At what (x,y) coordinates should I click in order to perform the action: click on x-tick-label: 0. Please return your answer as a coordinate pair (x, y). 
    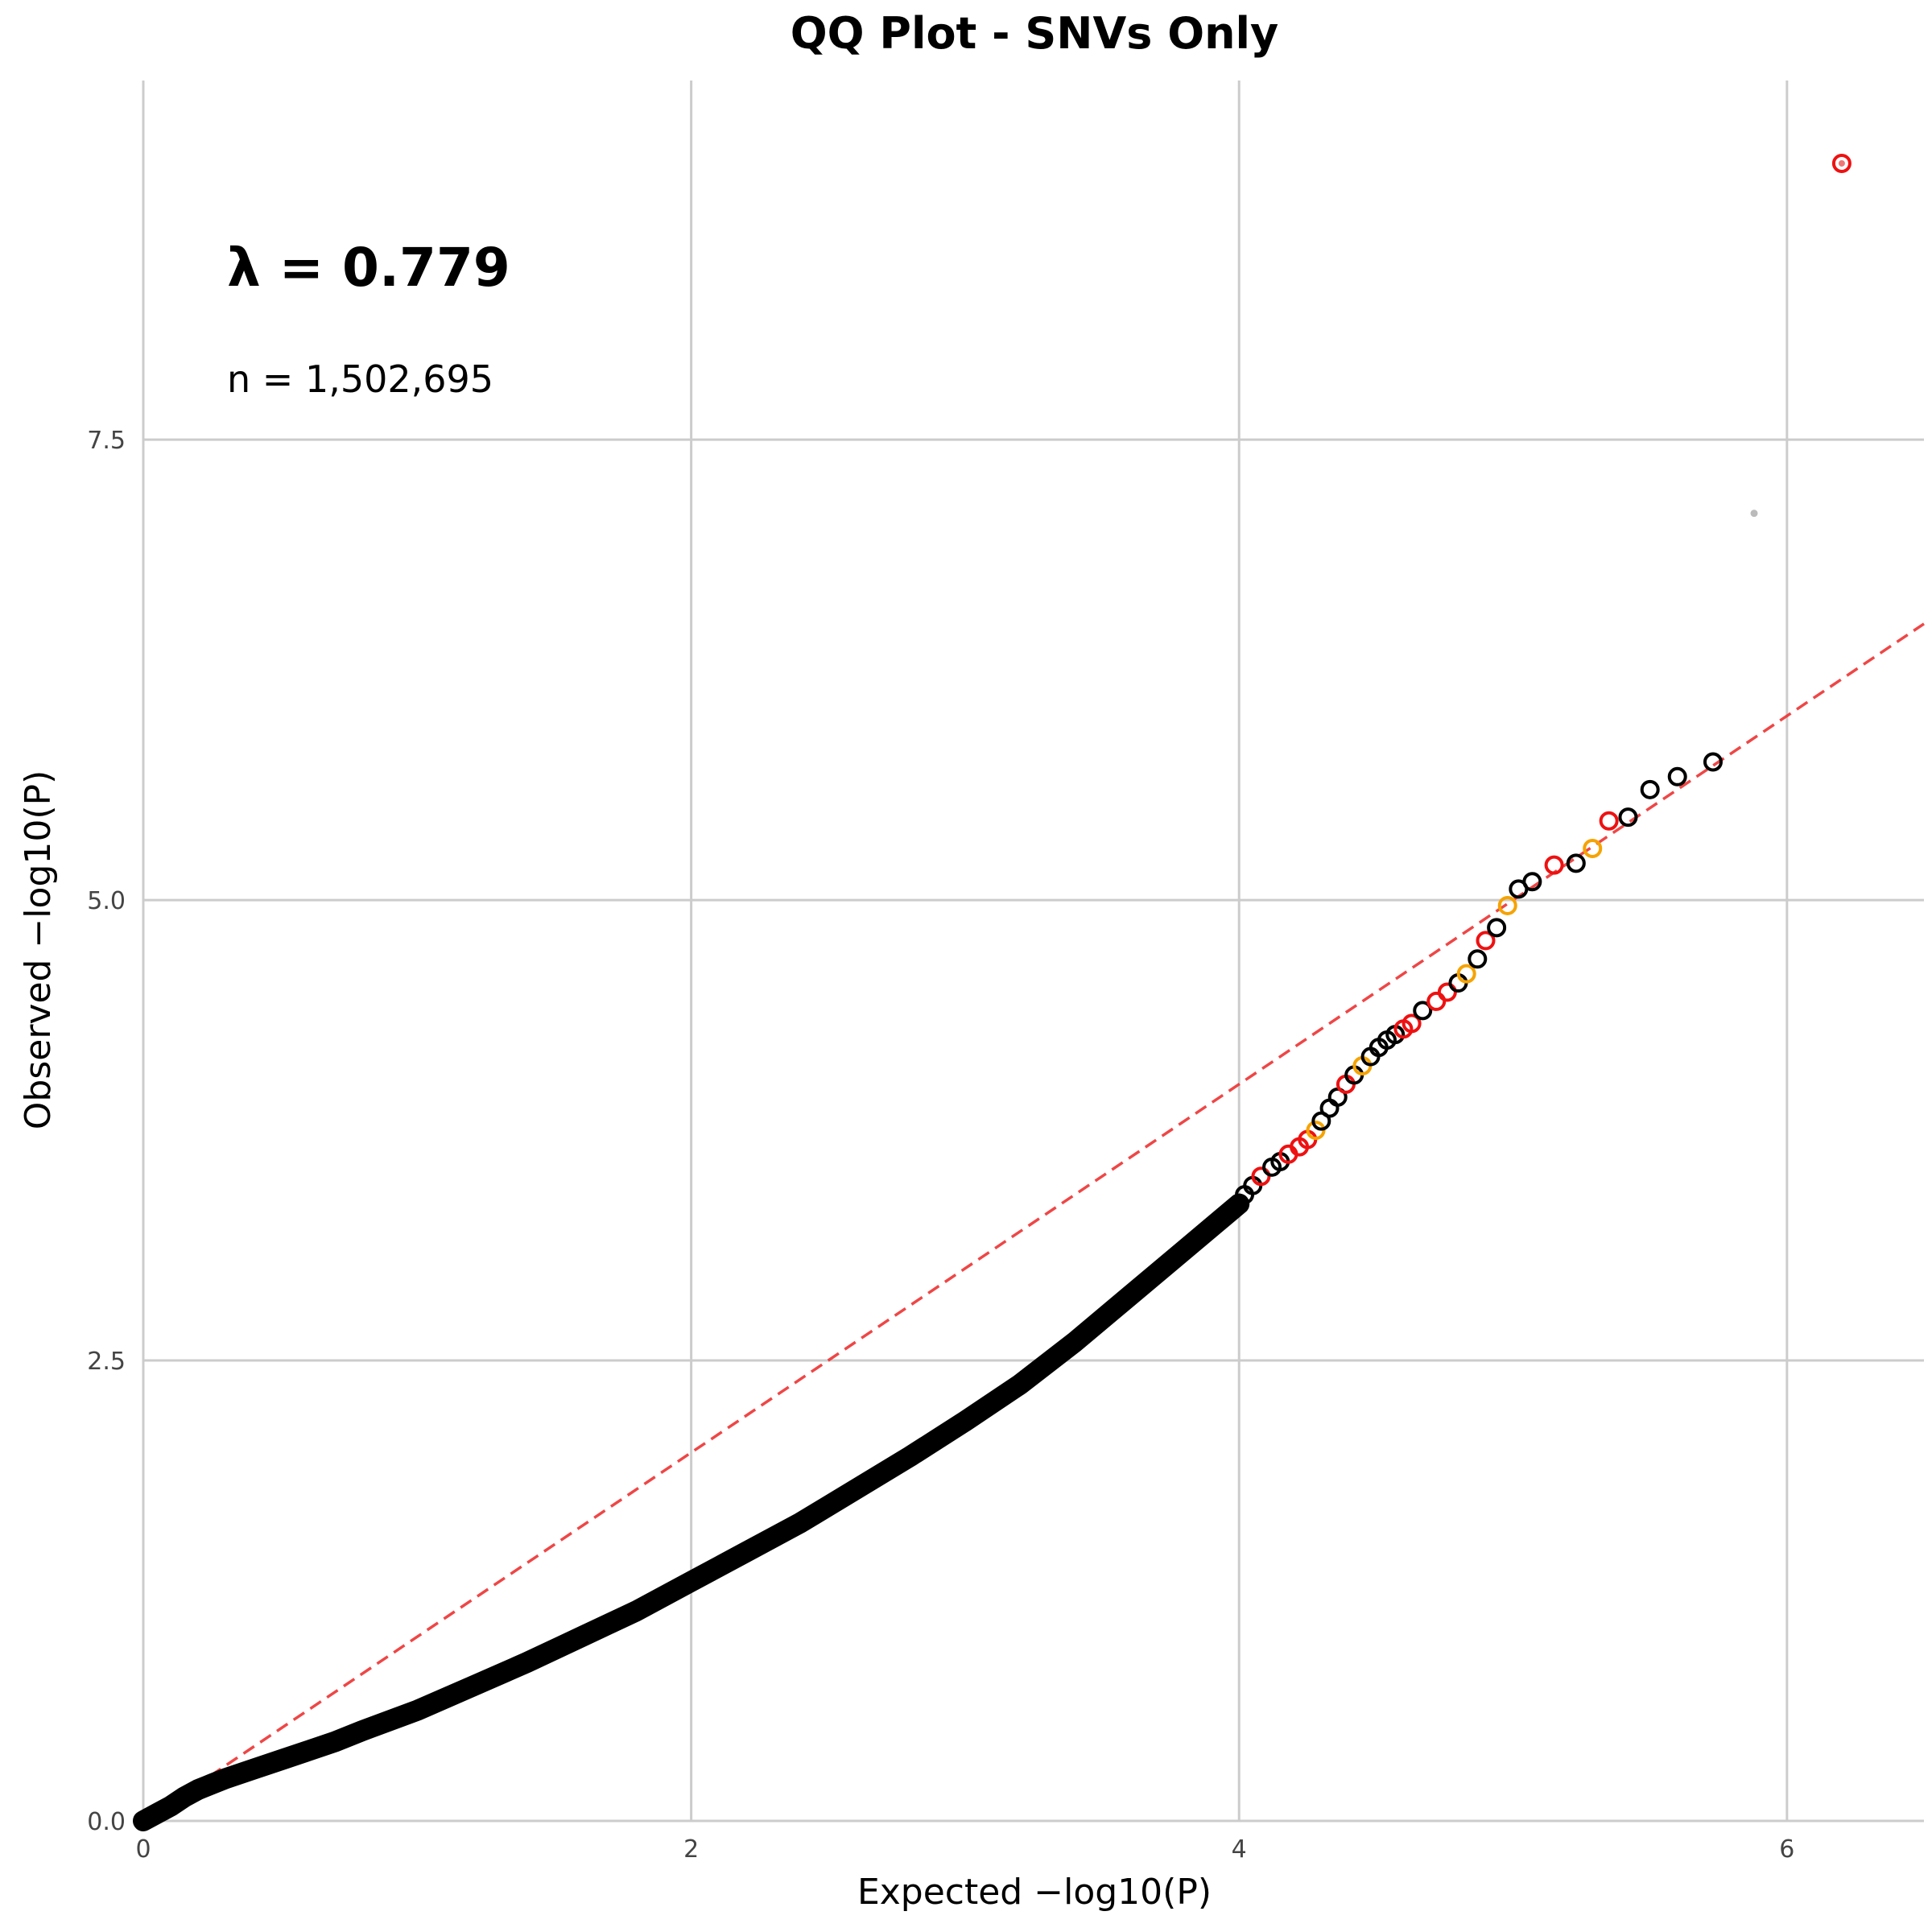
    Looking at the image, I should click on (143, 1850).